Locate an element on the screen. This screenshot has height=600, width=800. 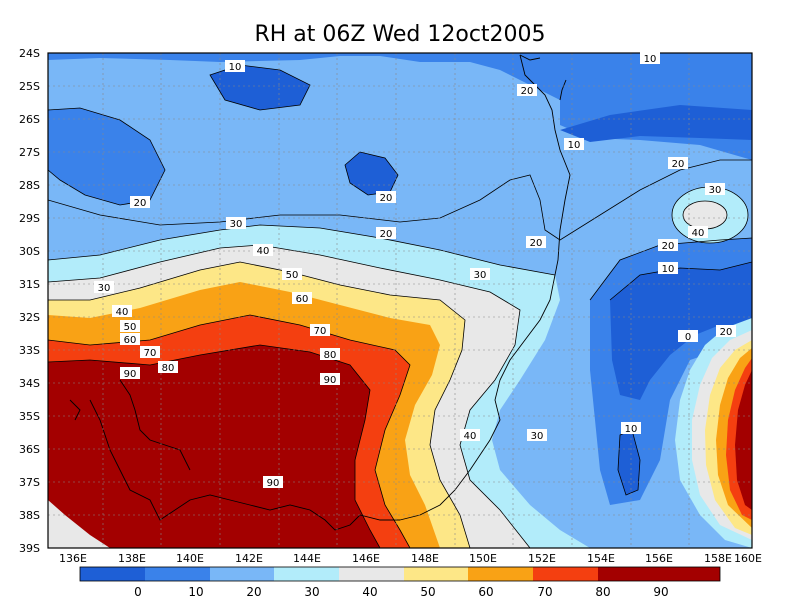
rh-band-40-50-southwest is located at coordinates (79, 524).